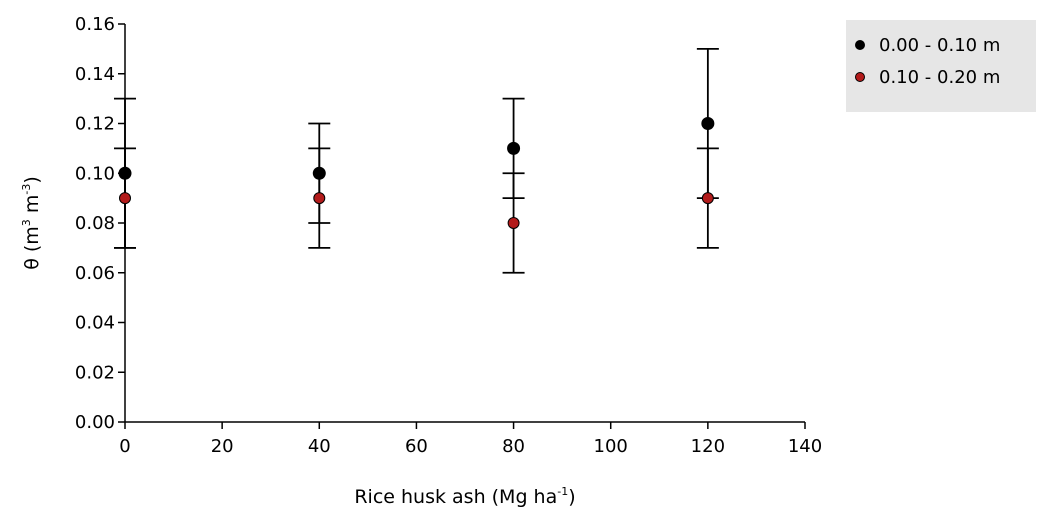 The width and height of the screenshot is (1056, 510). I want to click on y-tick-label: 0.10, so click(95, 173).